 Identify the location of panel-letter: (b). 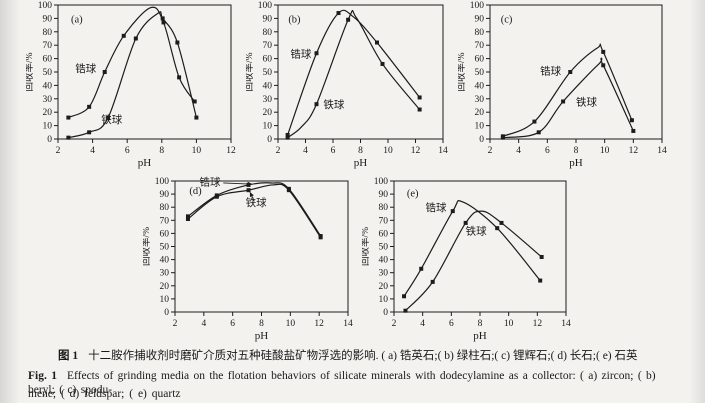
(294, 19).